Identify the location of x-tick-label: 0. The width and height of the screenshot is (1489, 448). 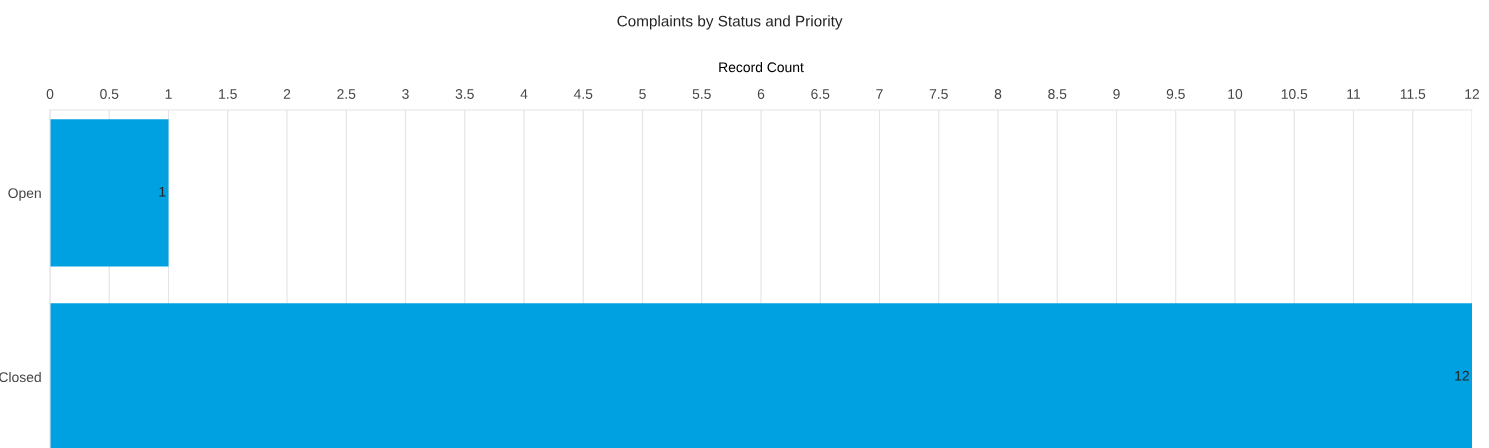
(50, 94).